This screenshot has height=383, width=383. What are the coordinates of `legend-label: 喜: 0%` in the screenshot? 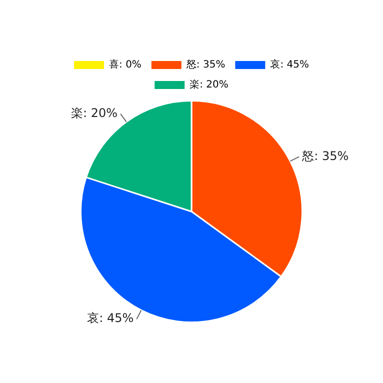 It's located at (125, 64).